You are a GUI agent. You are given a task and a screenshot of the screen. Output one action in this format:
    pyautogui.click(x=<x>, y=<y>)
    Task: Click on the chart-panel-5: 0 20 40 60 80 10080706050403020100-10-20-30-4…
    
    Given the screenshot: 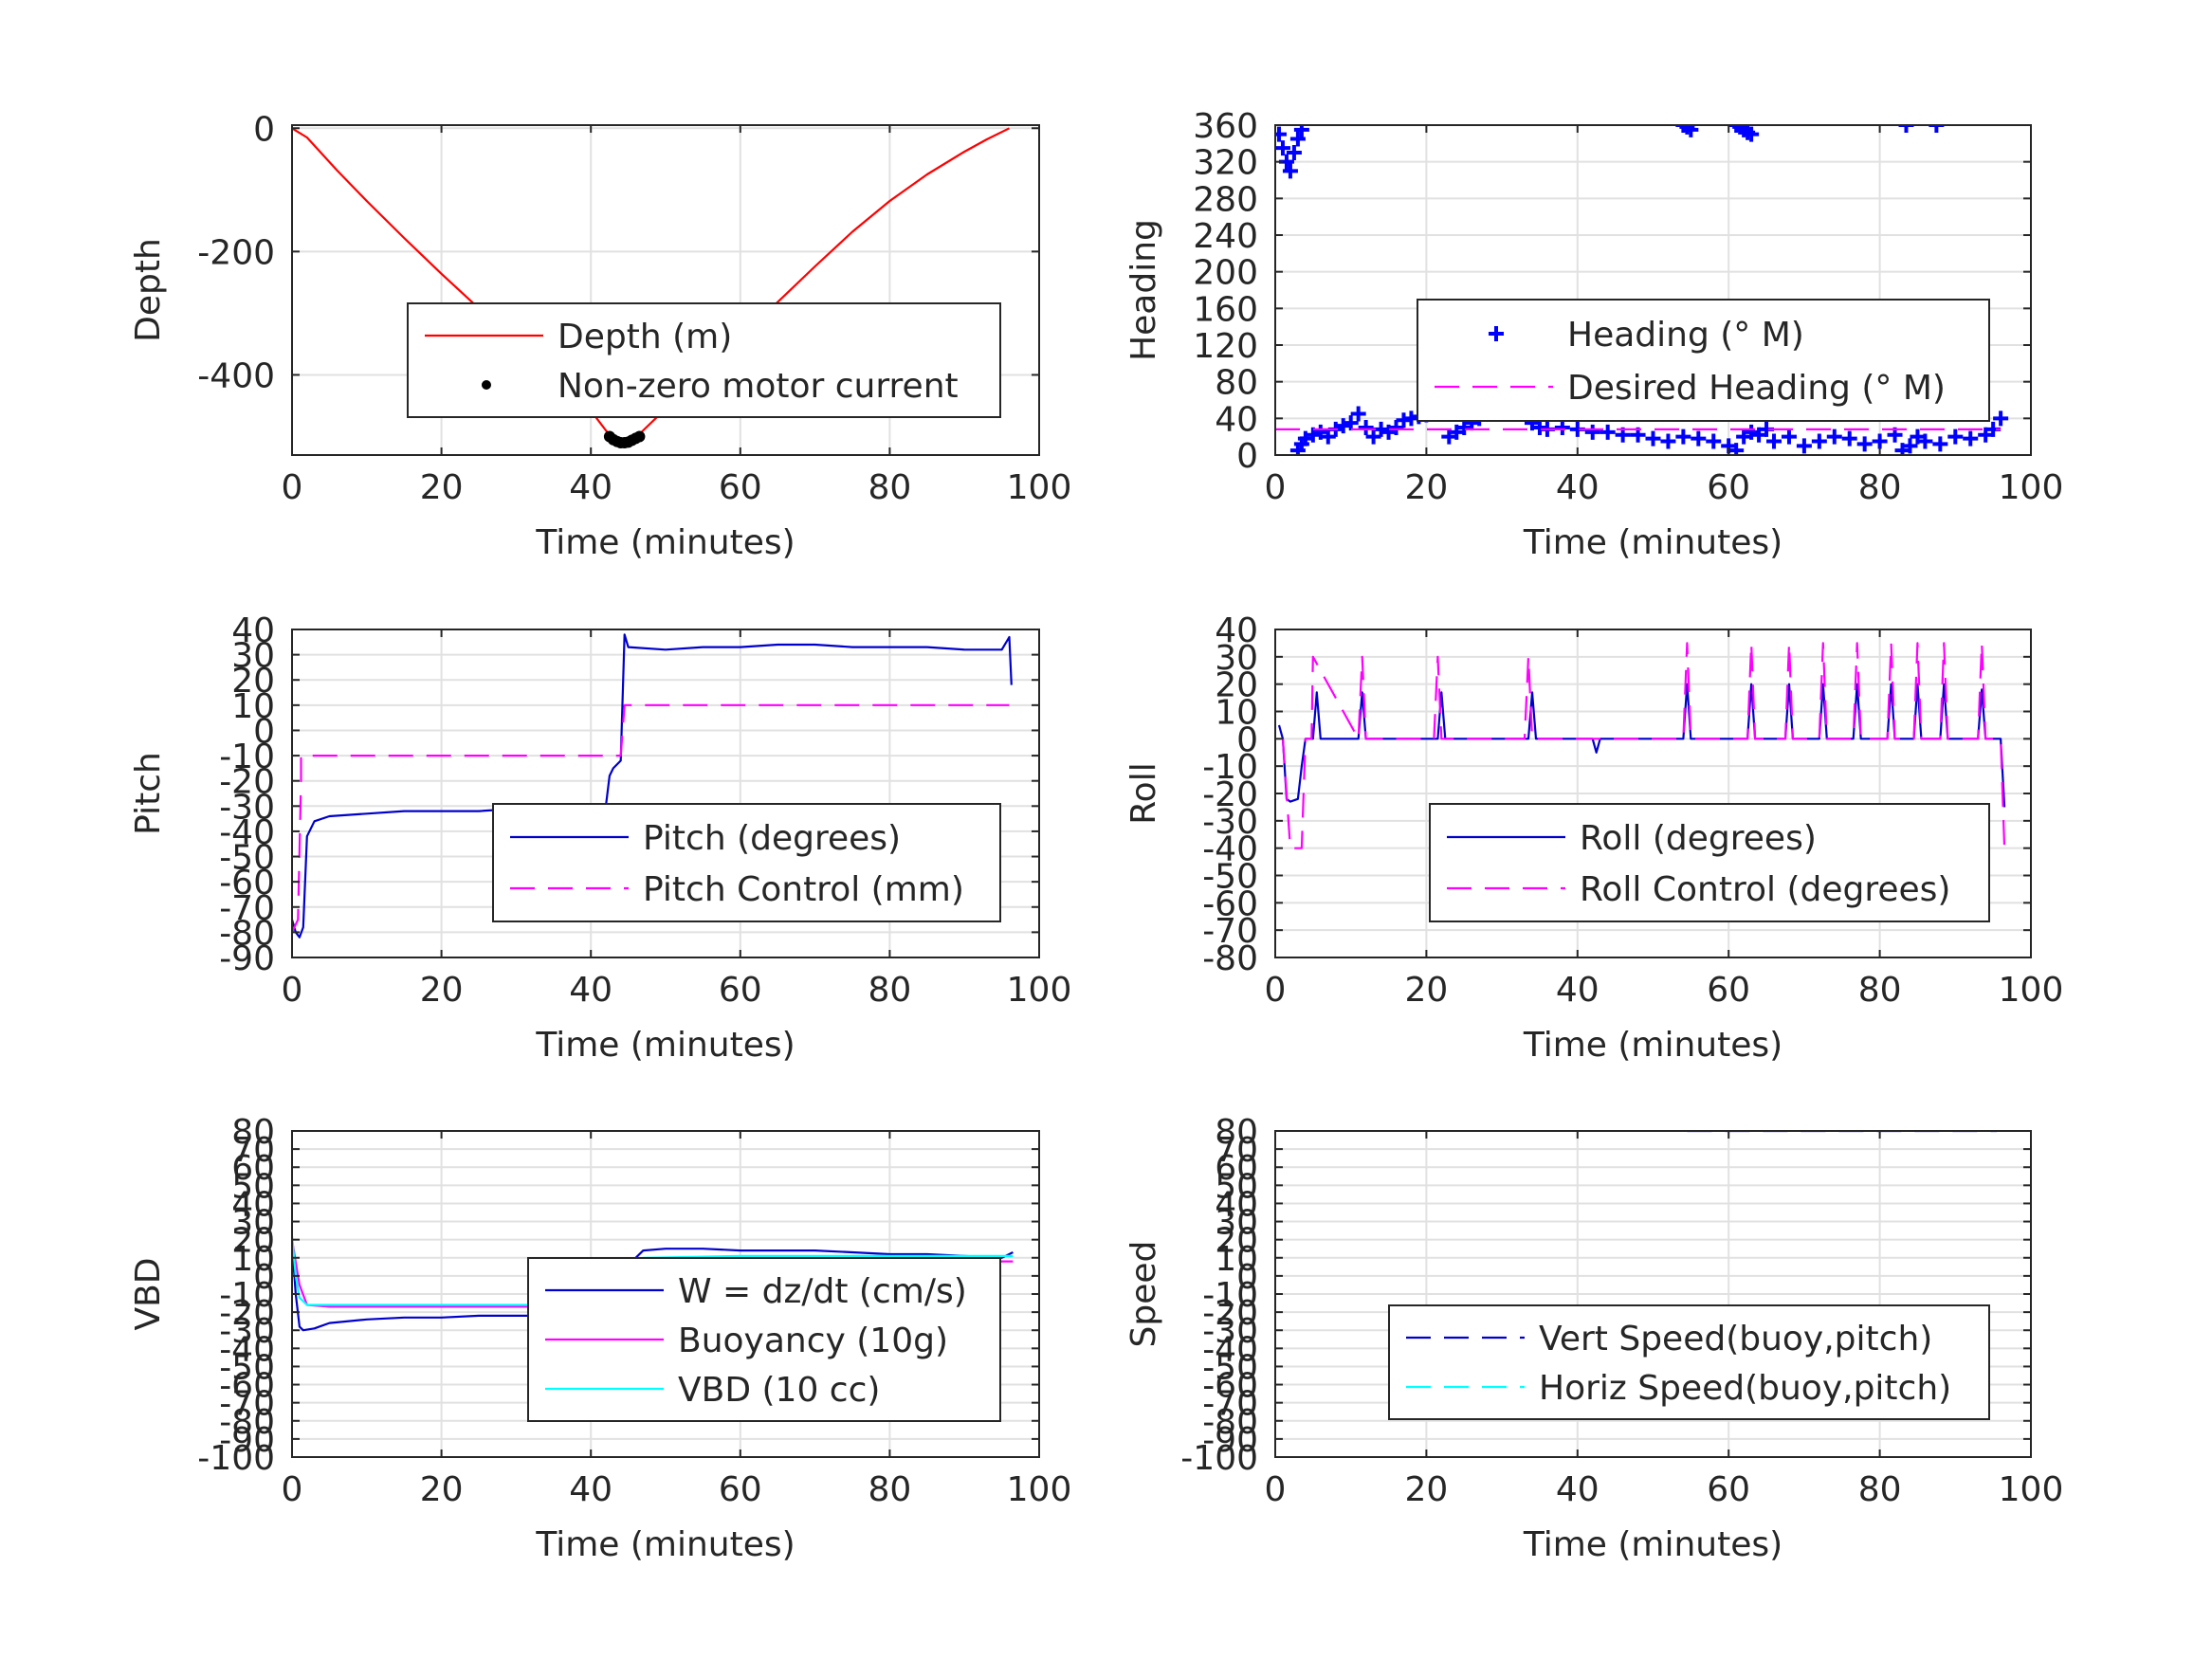 What is the action you would take?
    pyautogui.click(x=600, y=1338)
    